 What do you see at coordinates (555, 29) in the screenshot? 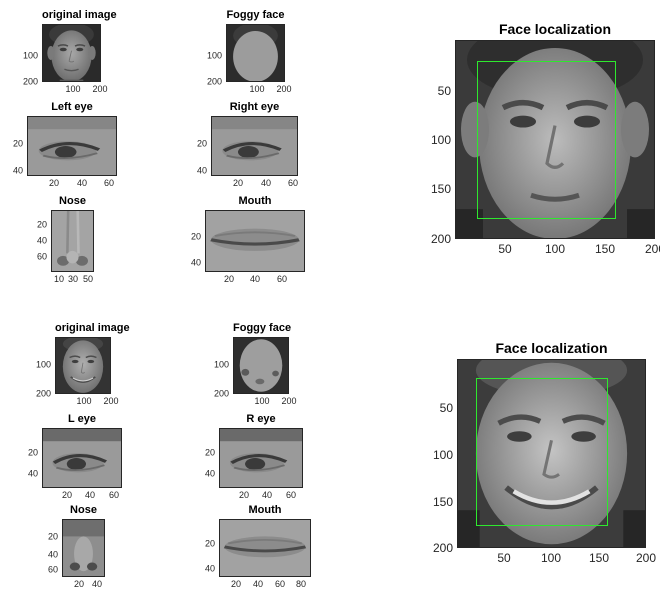
I see `fig1-face-localization-title: Face localization` at bounding box center [555, 29].